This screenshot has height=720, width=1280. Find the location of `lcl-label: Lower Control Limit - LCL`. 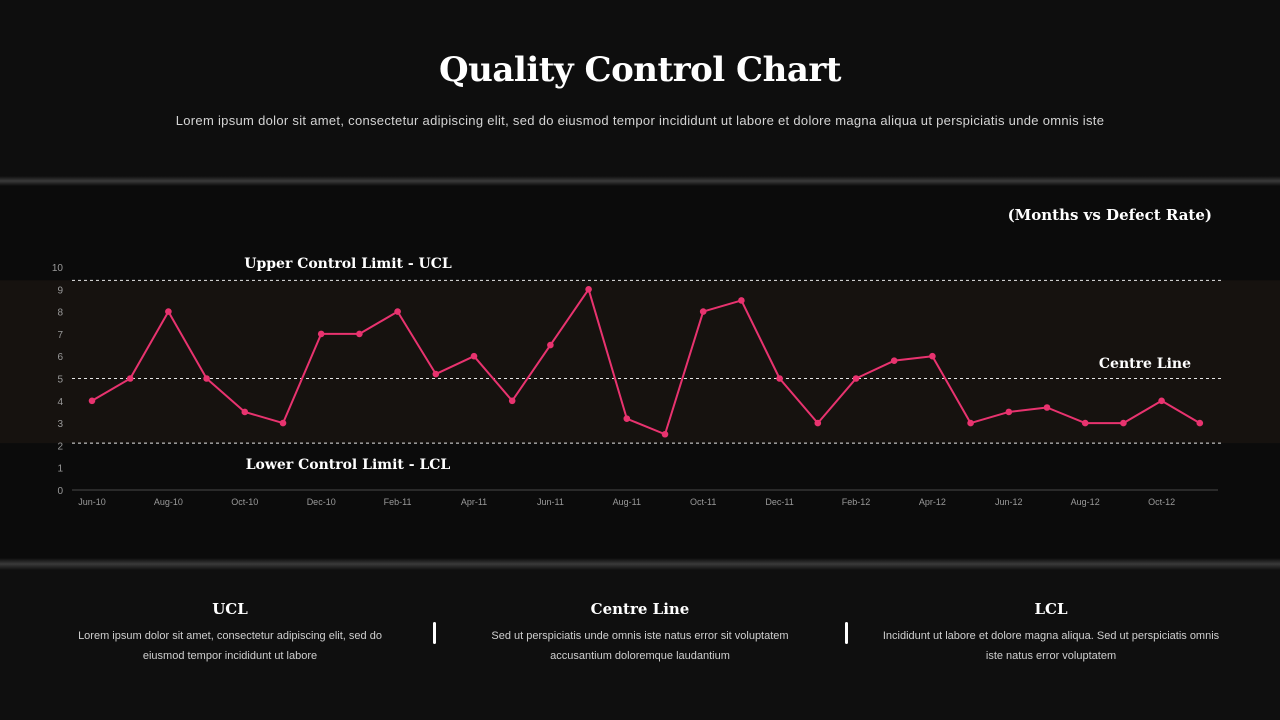

lcl-label: Lower Control Limit - LCL is located at coordinates (348, 465).